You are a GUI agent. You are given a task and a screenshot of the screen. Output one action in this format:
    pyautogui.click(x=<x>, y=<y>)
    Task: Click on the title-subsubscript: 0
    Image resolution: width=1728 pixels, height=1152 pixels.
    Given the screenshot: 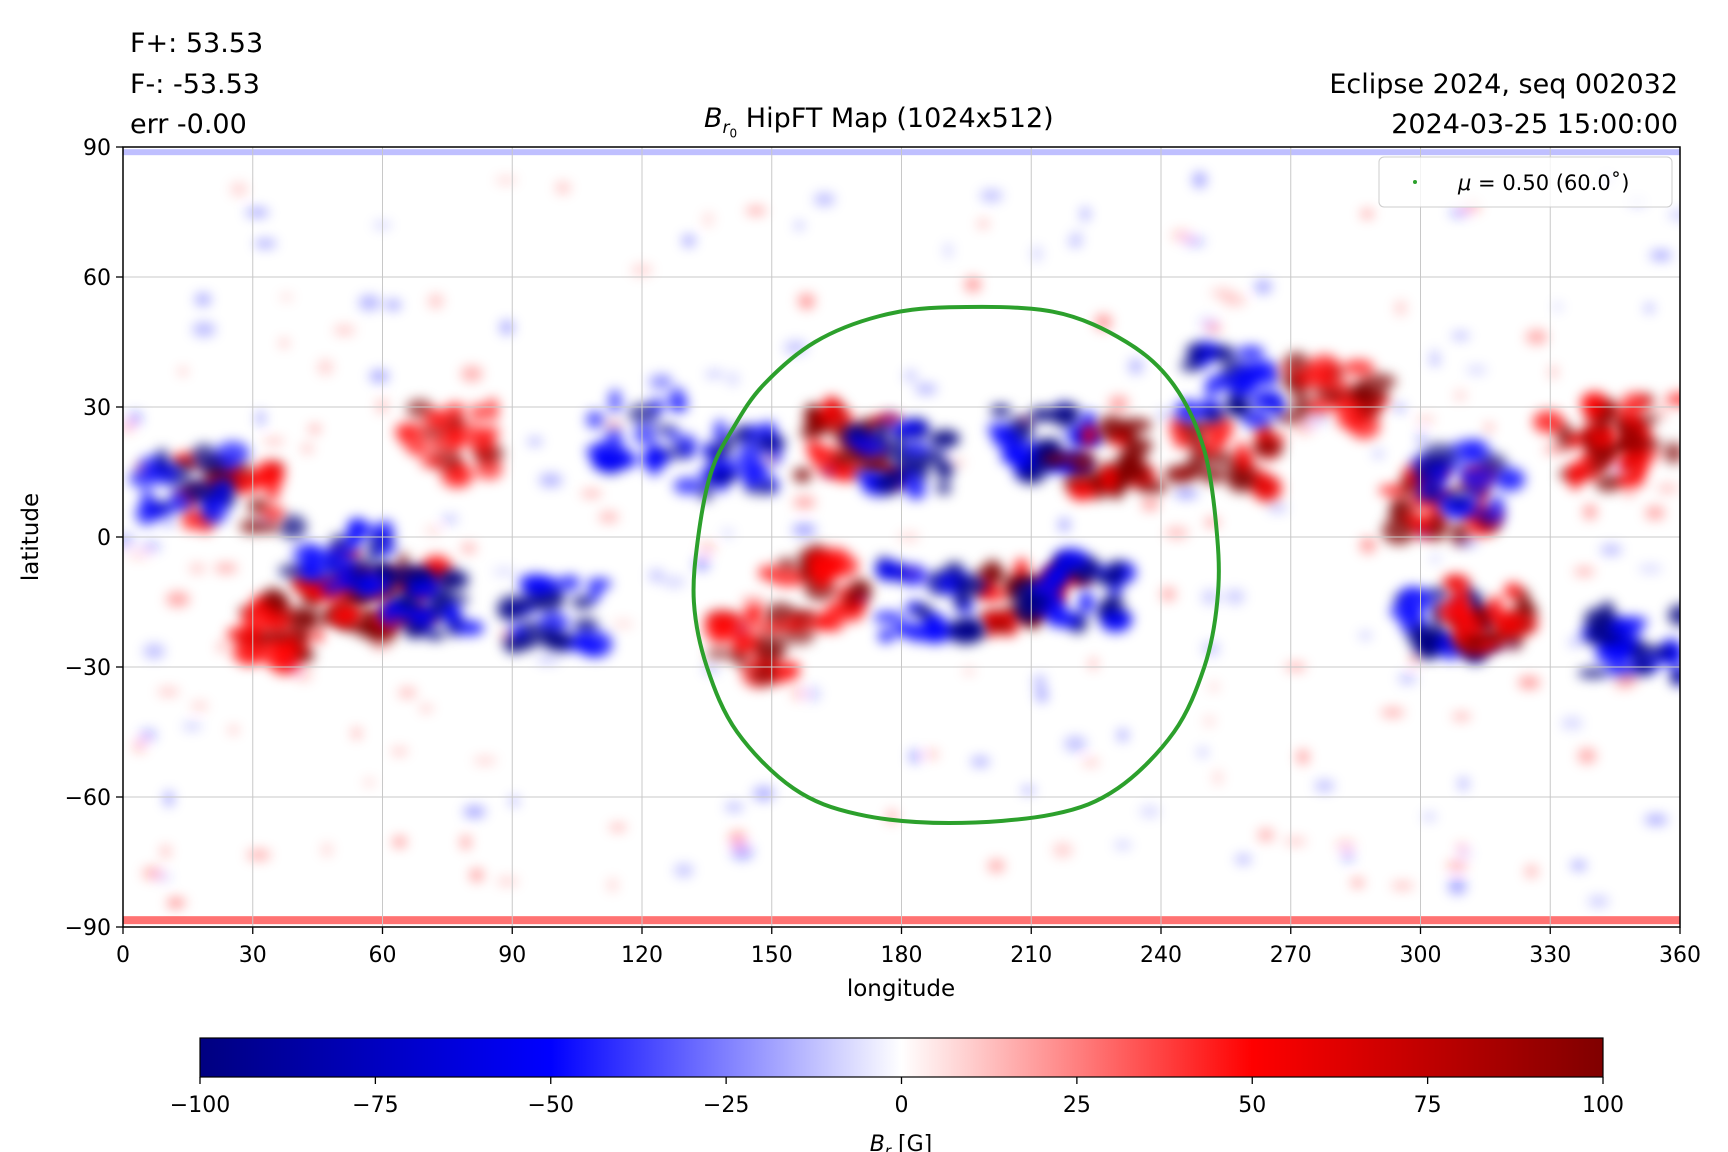 What is the action you would take?
    pyautogui.click(x=733, y=133)
    